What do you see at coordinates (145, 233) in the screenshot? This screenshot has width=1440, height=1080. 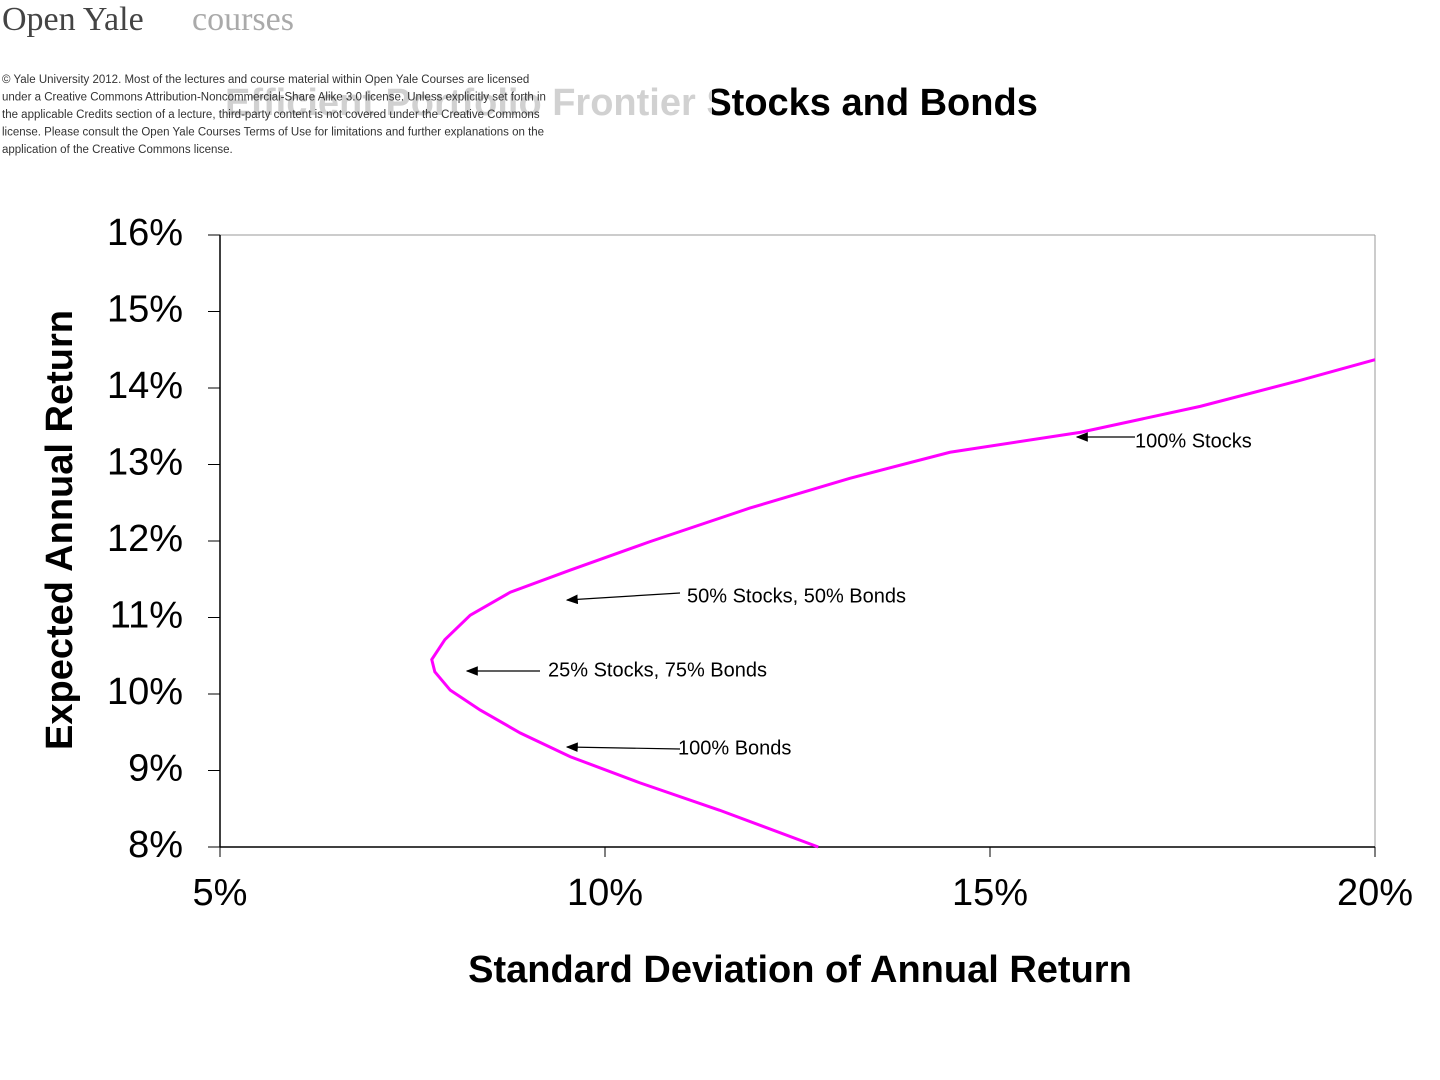 I see `y-tick-label: 16%` at bounding box center [145, 233].